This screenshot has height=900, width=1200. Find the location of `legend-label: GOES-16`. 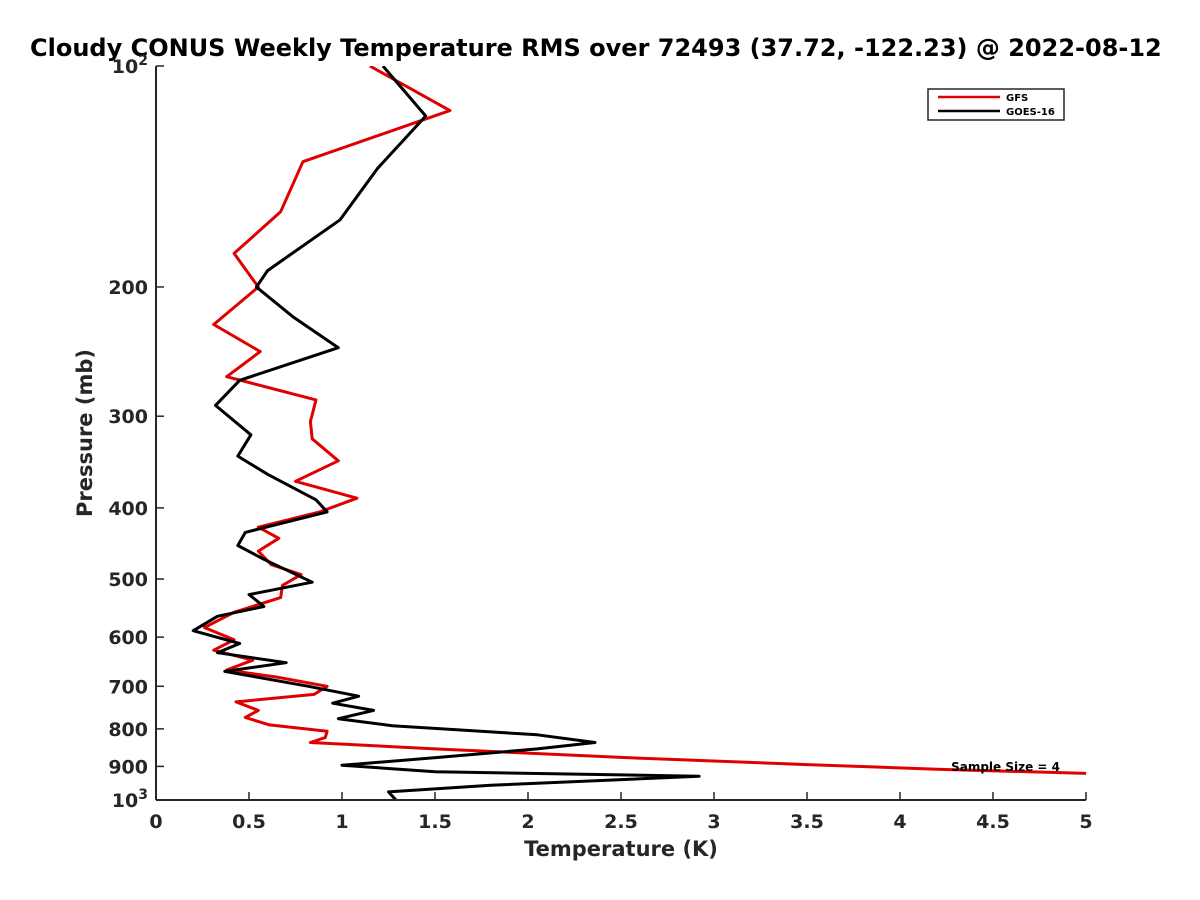

legend-label: GOES-16 is located at coordinates (1030, 112).